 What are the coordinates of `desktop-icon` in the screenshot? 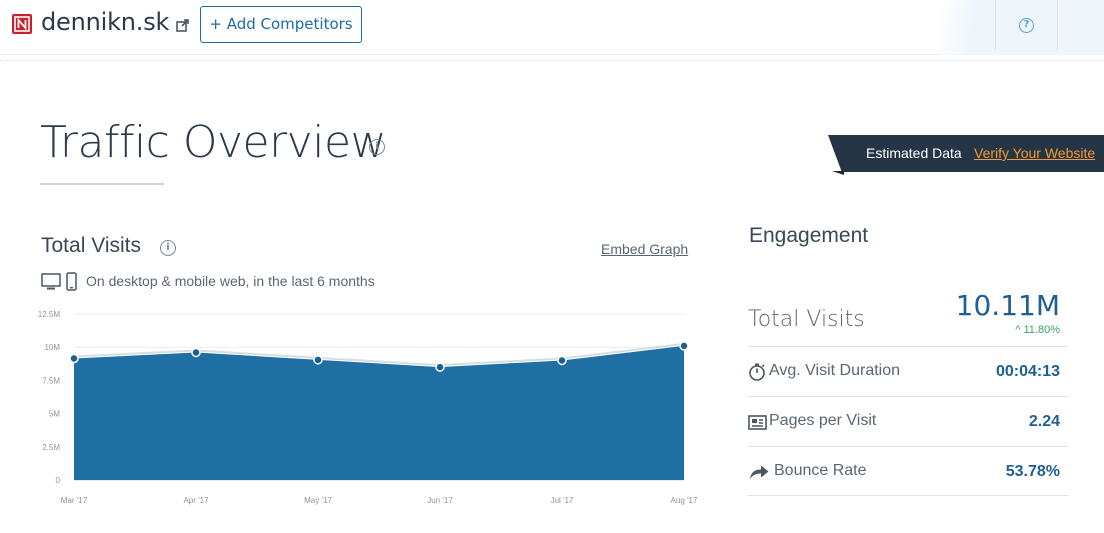 It's located at (51, 281).